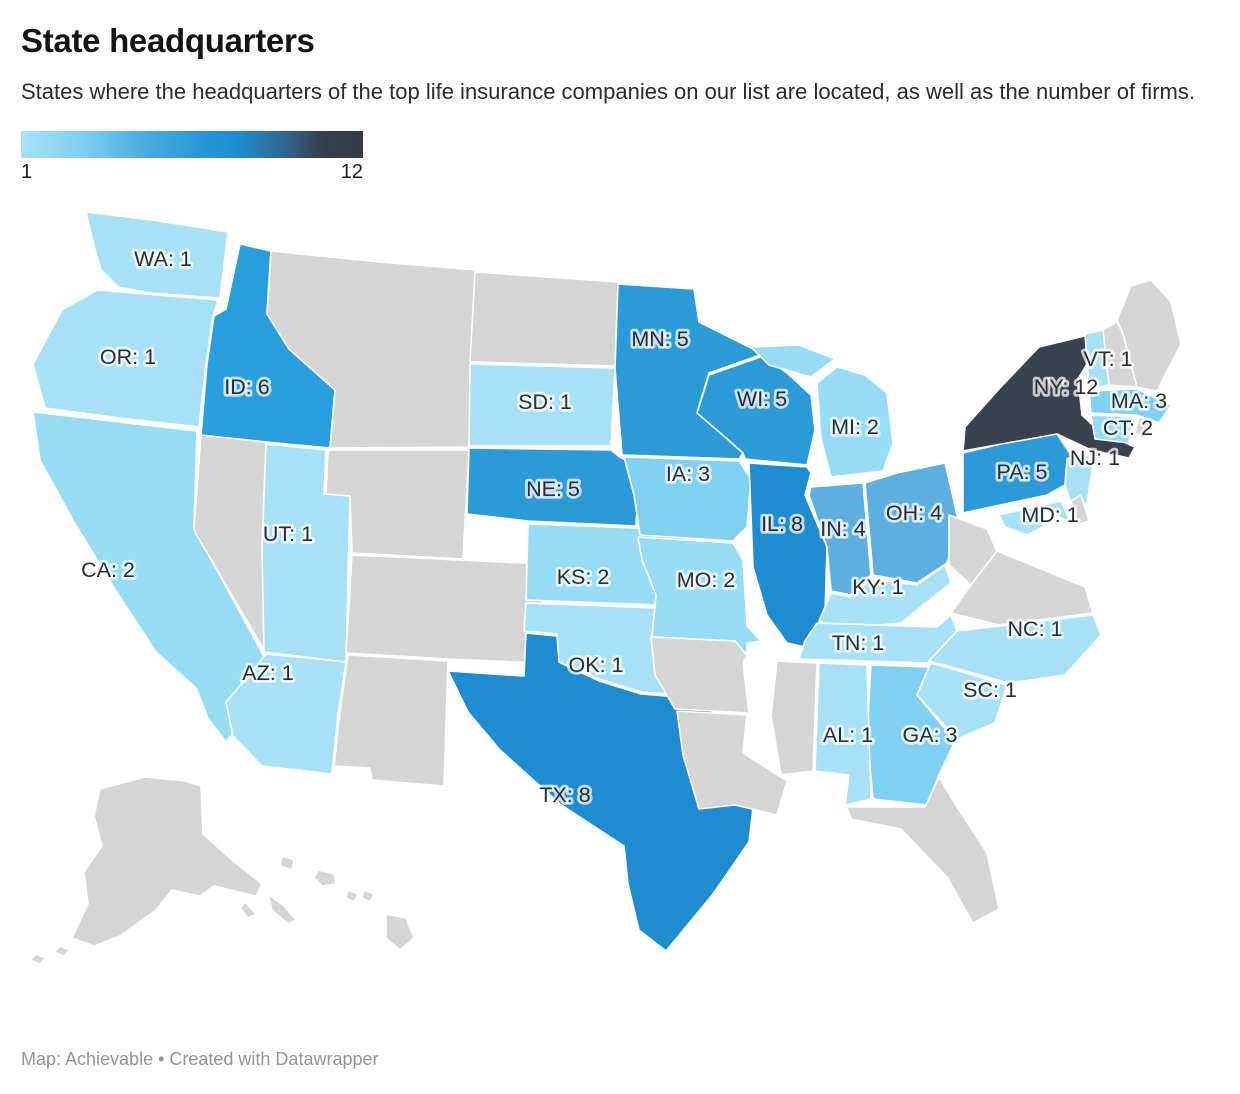  I want to click on state-me, so click(1149, 335).